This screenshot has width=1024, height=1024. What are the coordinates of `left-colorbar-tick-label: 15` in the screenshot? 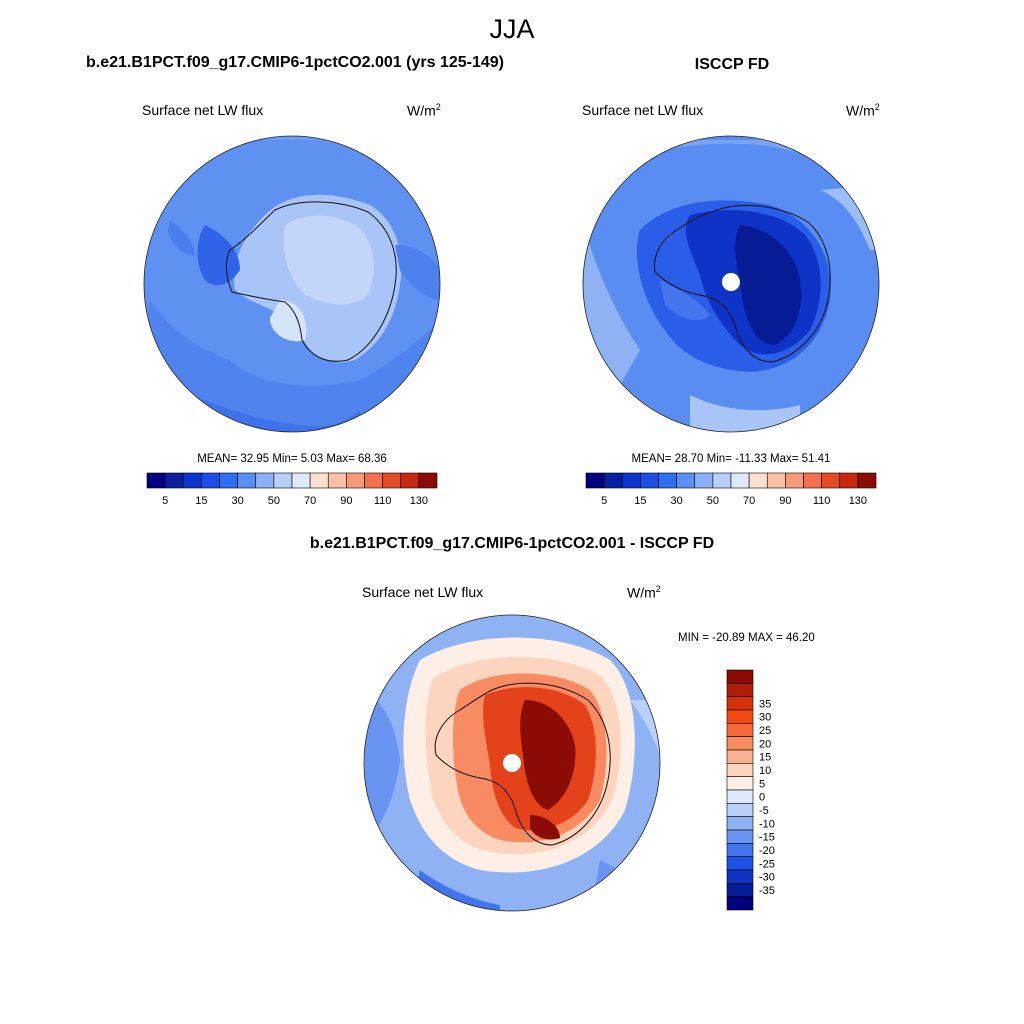 It's located at (201, 501).